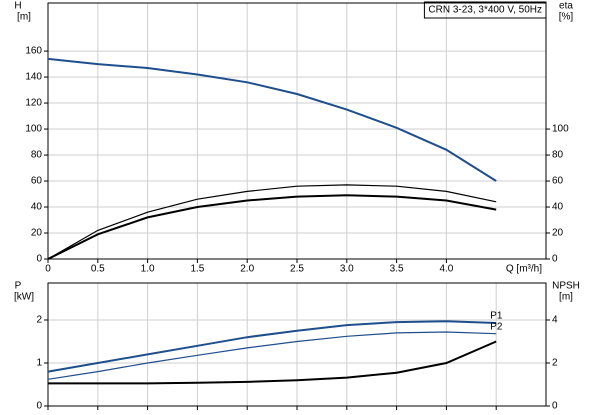 The width and height of the screenshot is (593, 415). I want to click on x-tick-label: 0.5, so click(98, 269).